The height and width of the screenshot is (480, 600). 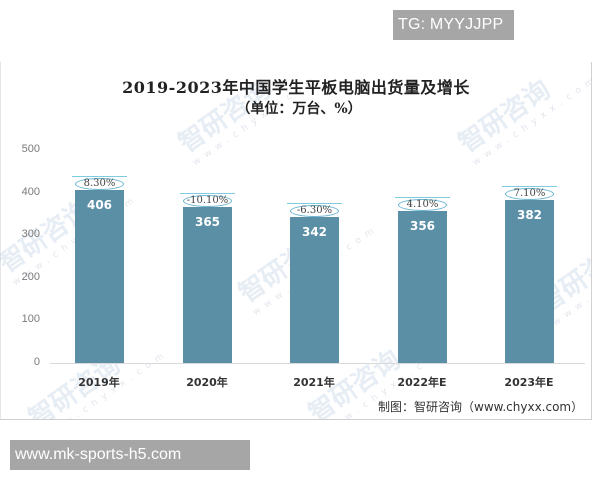 What do you see at coordinates (422, 226) in the screenshot?
I see `bar-value-label: 356` at bounding box center [422, 226].